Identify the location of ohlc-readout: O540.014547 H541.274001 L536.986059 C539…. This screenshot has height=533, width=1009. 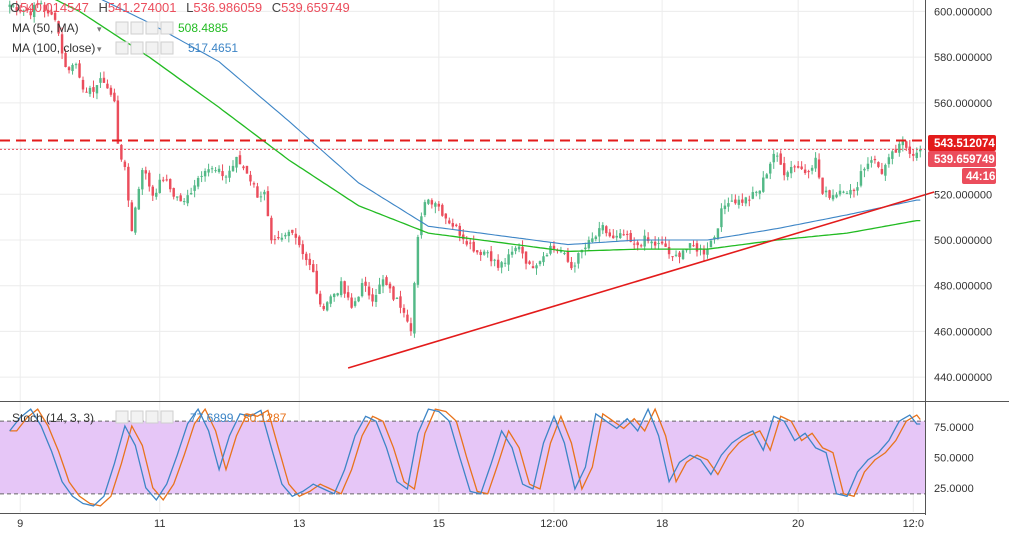
(180, 7).